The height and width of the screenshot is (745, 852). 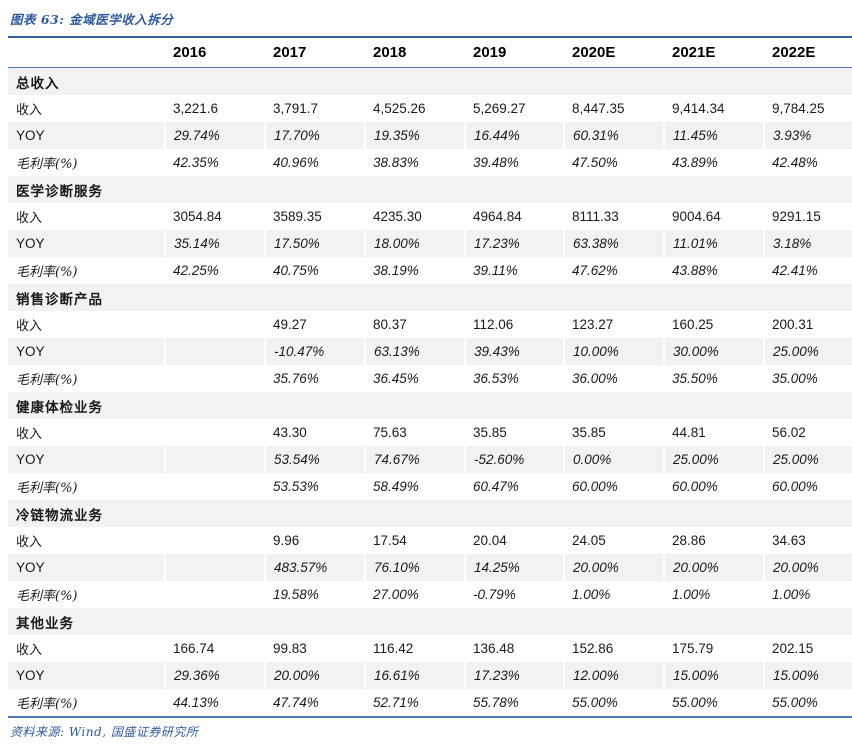 What do you see at coordinates (215, 162) in the screenshot?
I see `value-cell: 42.35%` at bounding box center [215, 162].